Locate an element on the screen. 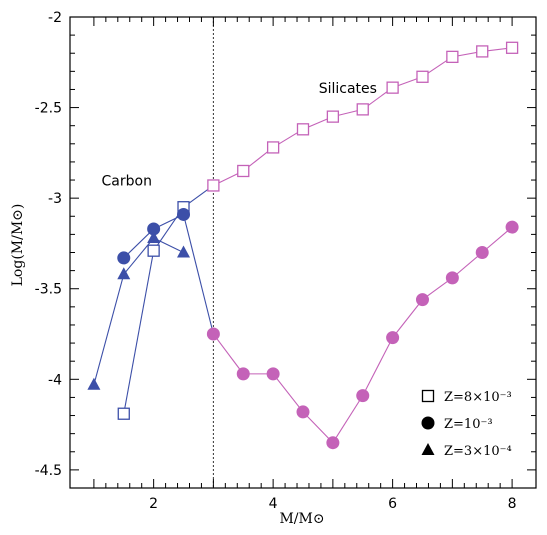 This screenshot has width=547, height=535. y-tick-label: -3 is located at coordinates (55, 199).